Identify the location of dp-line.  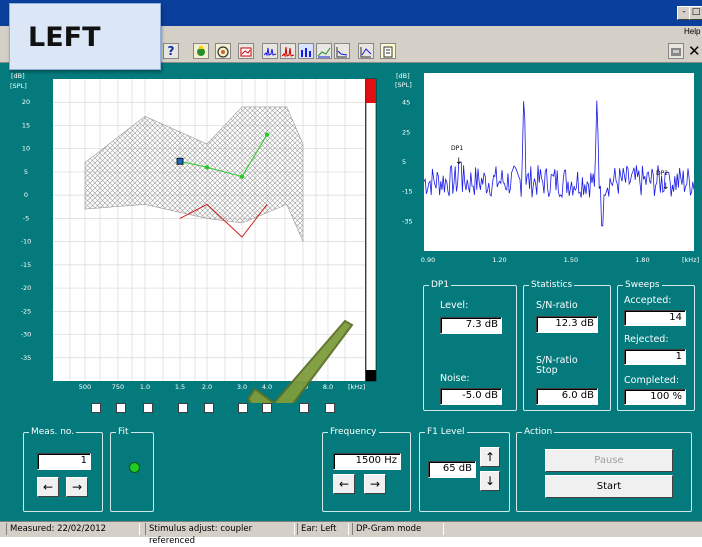
(223, 156).